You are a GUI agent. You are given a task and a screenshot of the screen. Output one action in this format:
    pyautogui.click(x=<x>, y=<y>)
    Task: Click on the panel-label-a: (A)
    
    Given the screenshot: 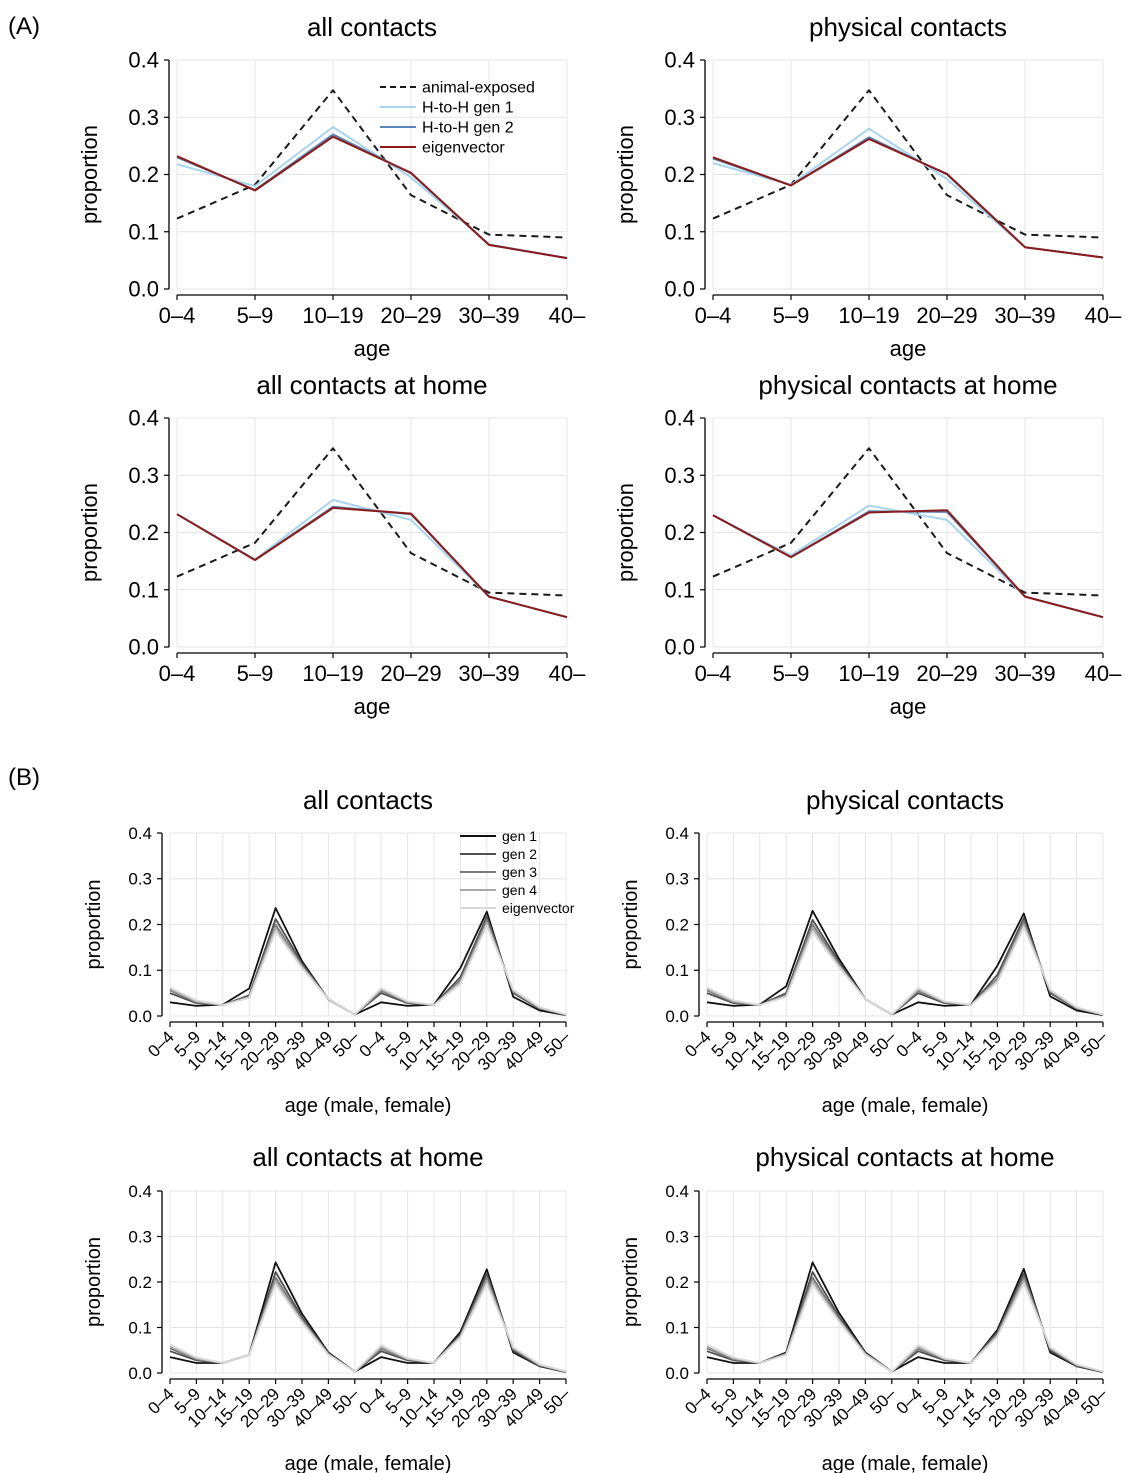 What is the action you would take?
    pyautogui.click(x=24, y=26)
    